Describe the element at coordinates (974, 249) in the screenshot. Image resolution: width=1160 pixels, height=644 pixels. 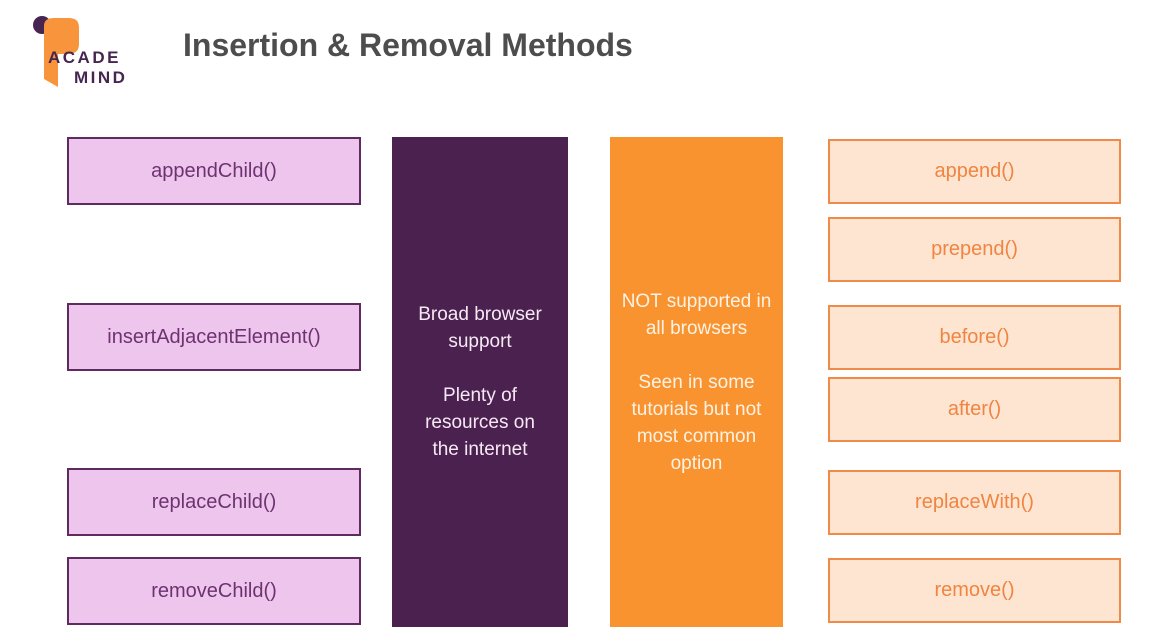
I see `method-box-prepend: prepend()` at that location.